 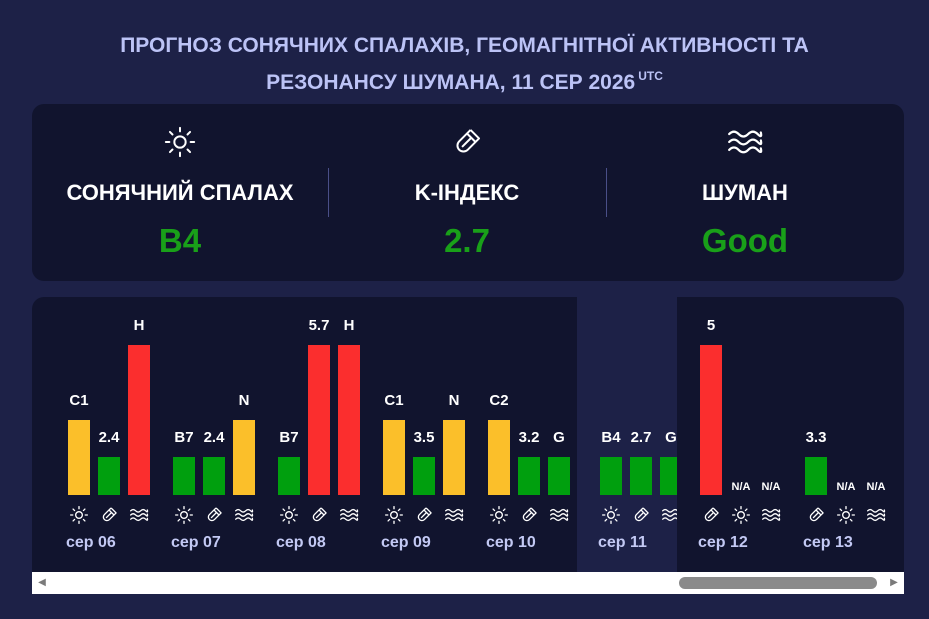 What do you see at coordinates (499, 400) in the screenshot?
I see `sun-bar-label: C2` at bounding box center [499, 400].